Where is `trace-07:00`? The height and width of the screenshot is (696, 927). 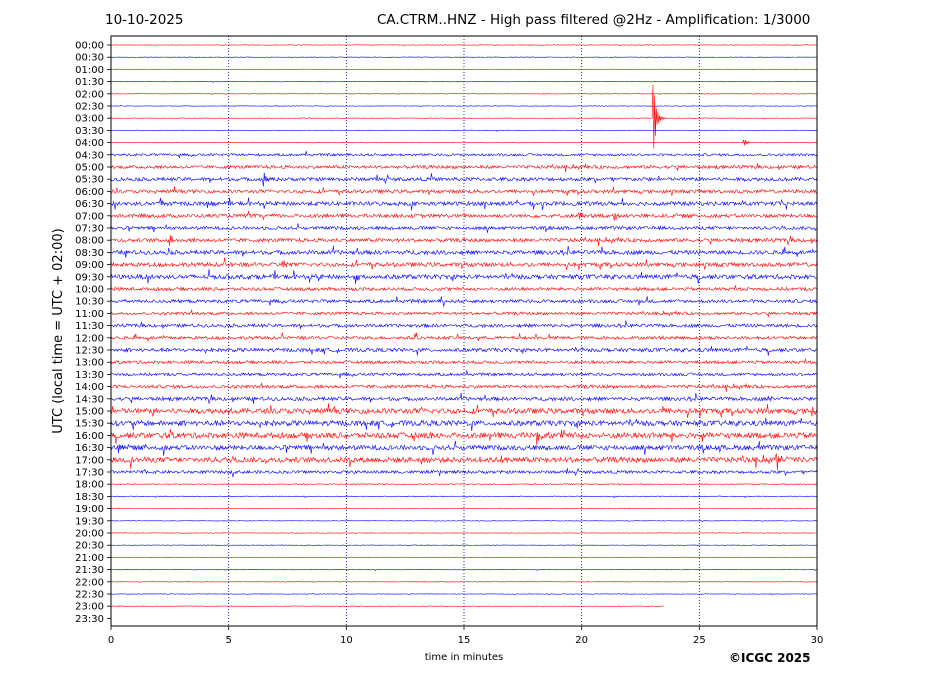 trace-07:00 is located at coordinates (463, 215).